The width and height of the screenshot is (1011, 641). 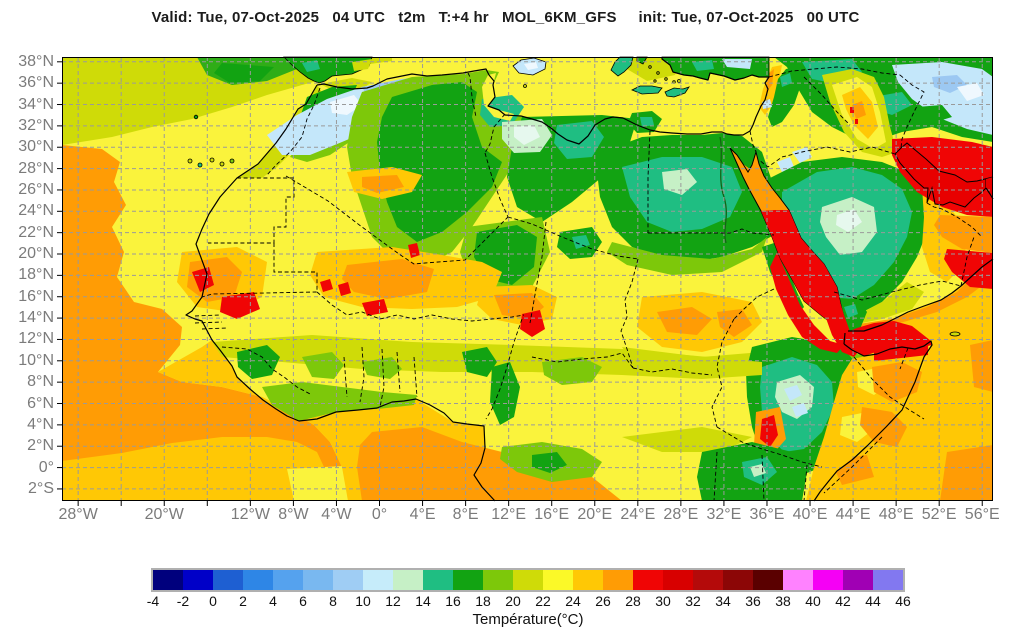 I want to click on y-axis-label: 28°N, so click(x=36, y=168).